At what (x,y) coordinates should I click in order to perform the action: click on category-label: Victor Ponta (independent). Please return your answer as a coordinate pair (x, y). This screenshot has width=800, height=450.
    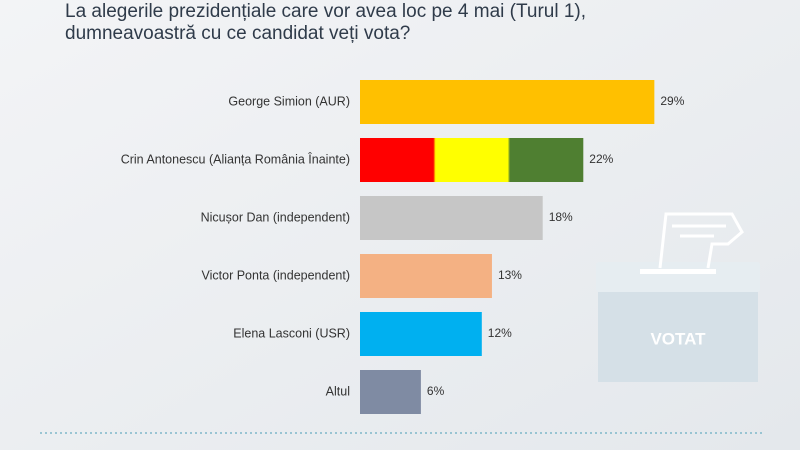
    Looking at the image, I should click on (276, 275).